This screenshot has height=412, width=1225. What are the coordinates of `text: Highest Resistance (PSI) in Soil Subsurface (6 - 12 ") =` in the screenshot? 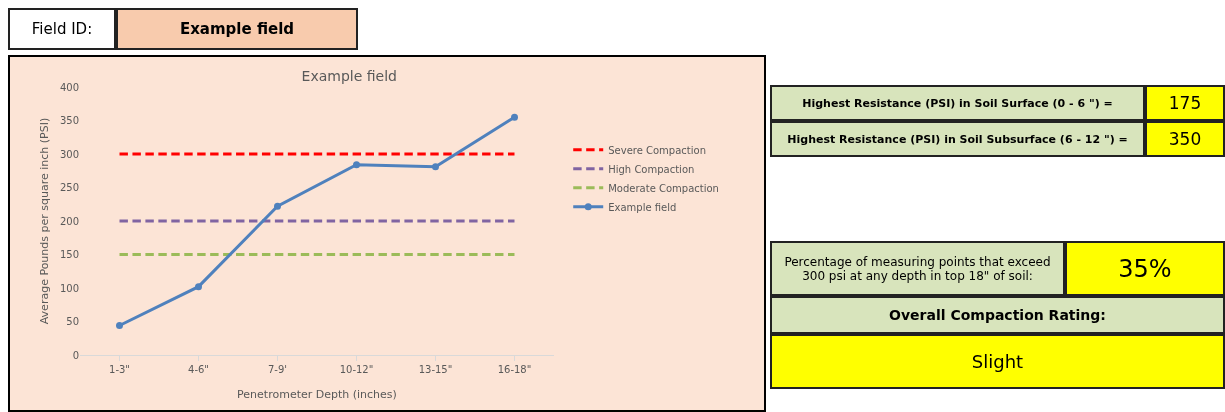 It's located at (957, 139).